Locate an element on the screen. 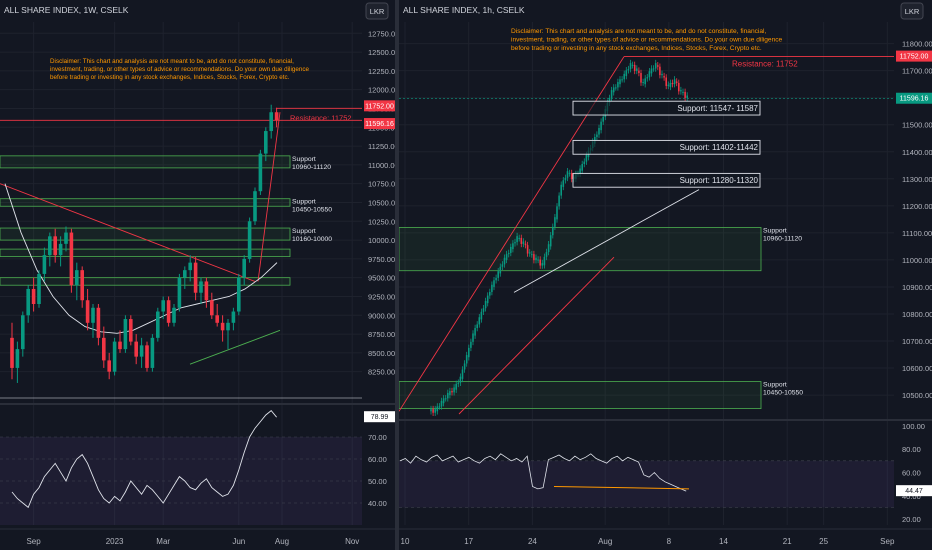 The width and height of the screenshot is (932, 550). y-tick-label: 11800.00 is located at coordinates (917, 44).